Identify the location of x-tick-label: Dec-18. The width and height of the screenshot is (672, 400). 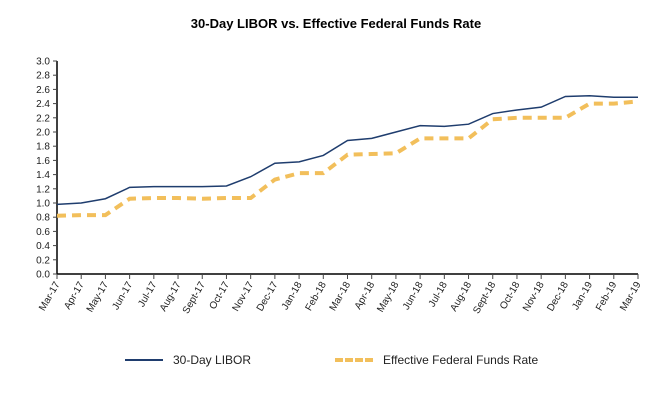
(558, 297).